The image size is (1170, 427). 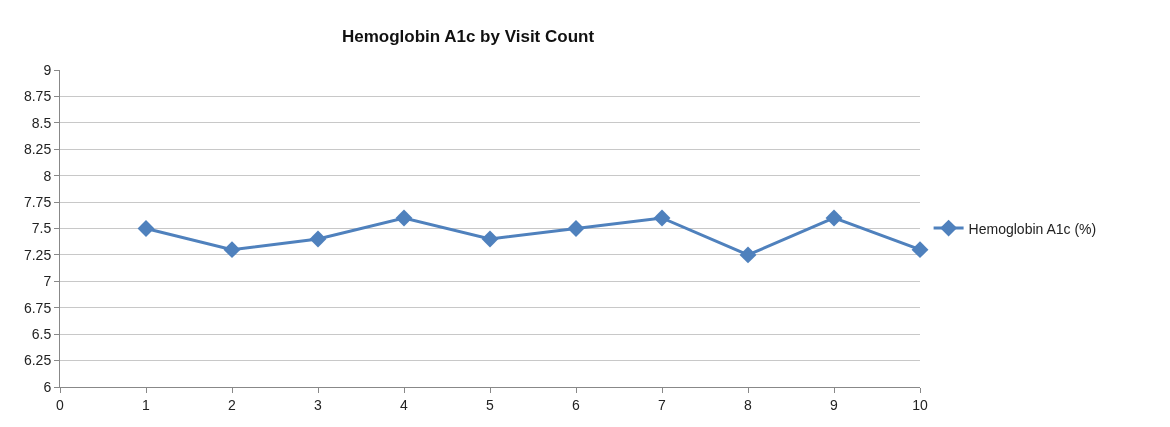 What do you see at coordinates (662, 404) in the screenshot?
I see `x-tick-label: 7` at bounding box center [662, 404].